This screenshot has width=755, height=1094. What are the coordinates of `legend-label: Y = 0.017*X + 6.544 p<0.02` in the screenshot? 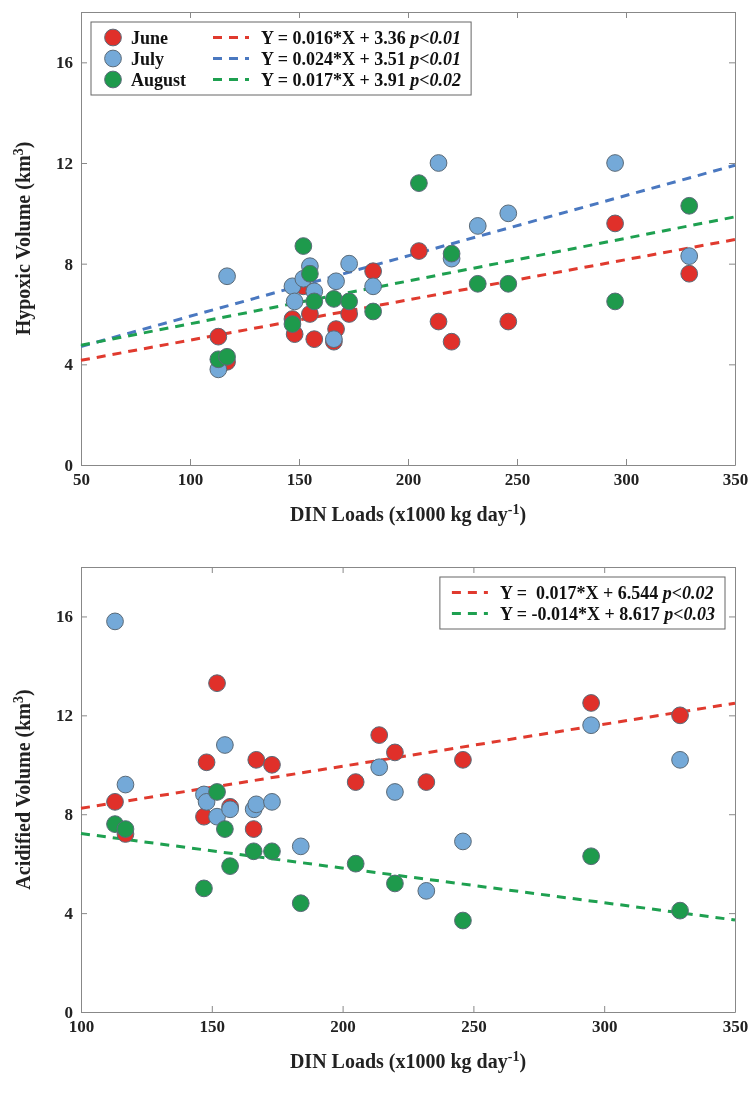 It's located at (606, 592).